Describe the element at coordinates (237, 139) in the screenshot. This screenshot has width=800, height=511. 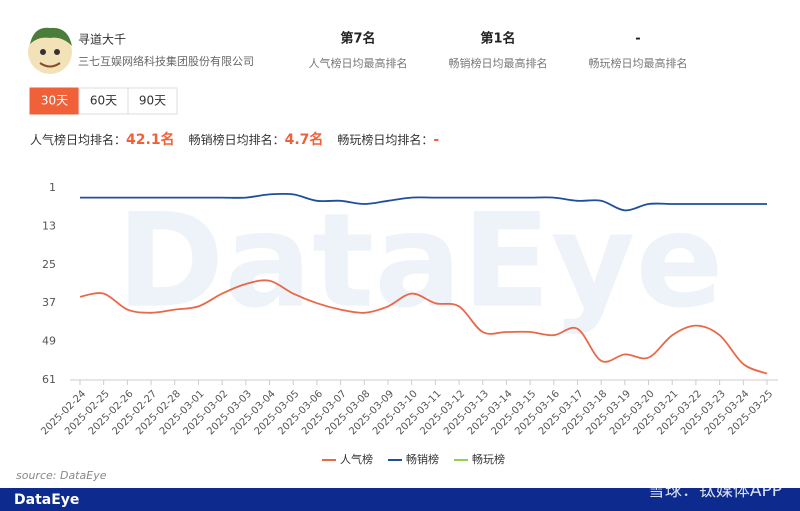
I see `summary-label: 畅销榜日均排名：` at that location.